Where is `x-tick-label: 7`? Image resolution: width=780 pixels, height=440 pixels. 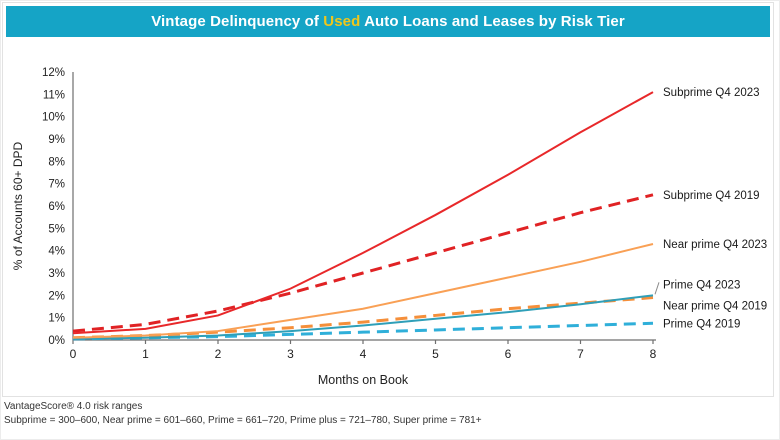 x-tick-label: 7 is located at coordinates (580, 354).